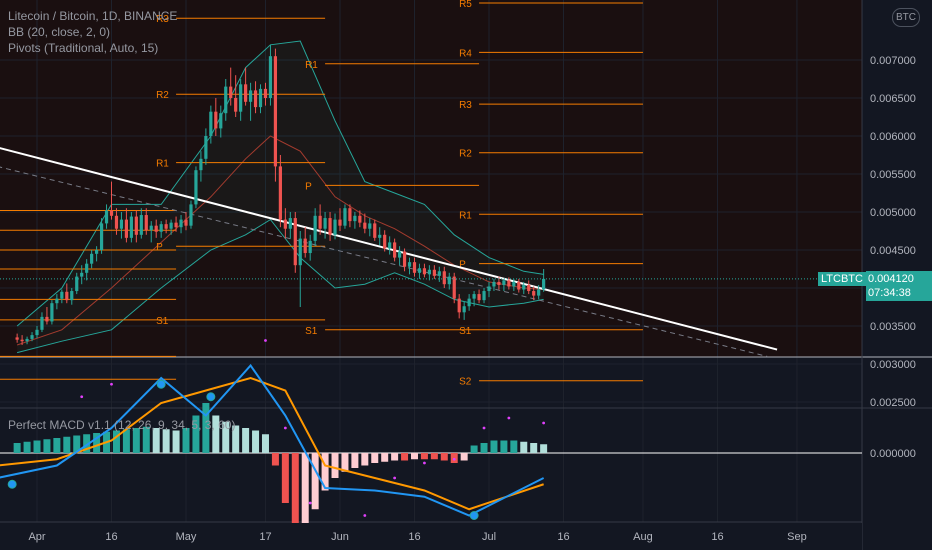 This screenshot has height=550, width=932. Describe the element at coordinates (186, 537) in the screenshot. I see `time-tick-label: May` at that location.